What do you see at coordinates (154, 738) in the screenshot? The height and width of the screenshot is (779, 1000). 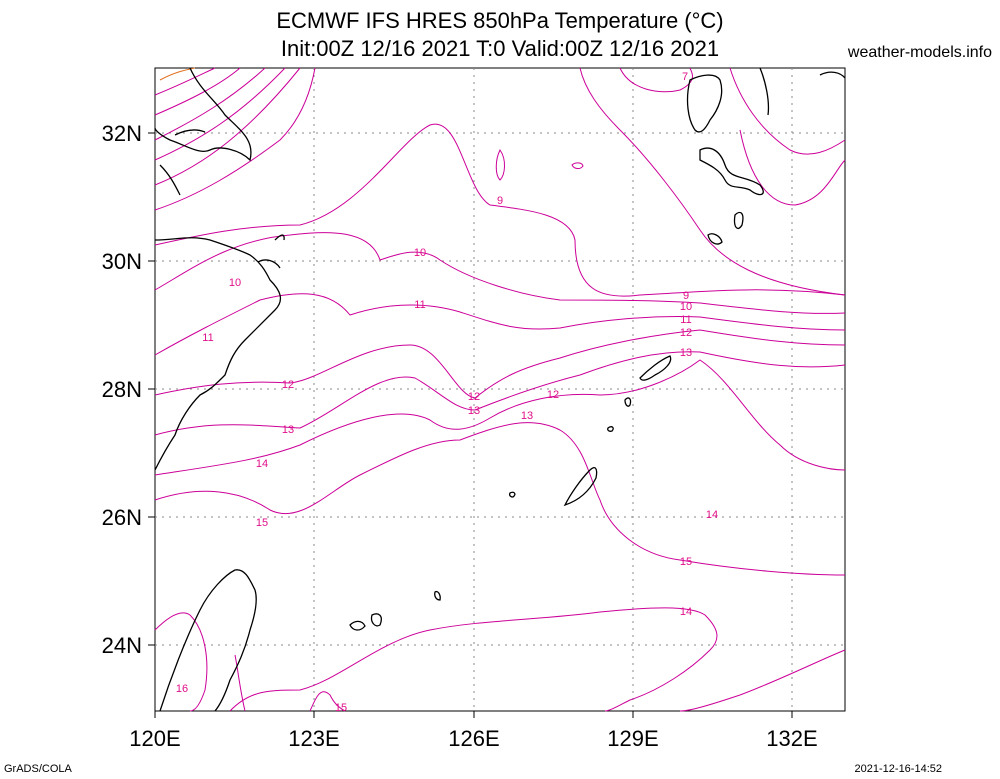 I see `lon-label-120e: 120E` at bounding box center [154, 738].